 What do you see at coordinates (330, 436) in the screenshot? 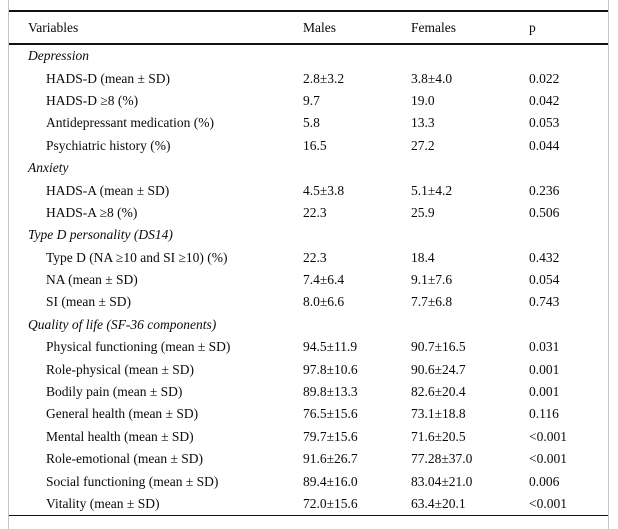
I see `males-value: 79.7±15.6` at bounding box center [330, 436].